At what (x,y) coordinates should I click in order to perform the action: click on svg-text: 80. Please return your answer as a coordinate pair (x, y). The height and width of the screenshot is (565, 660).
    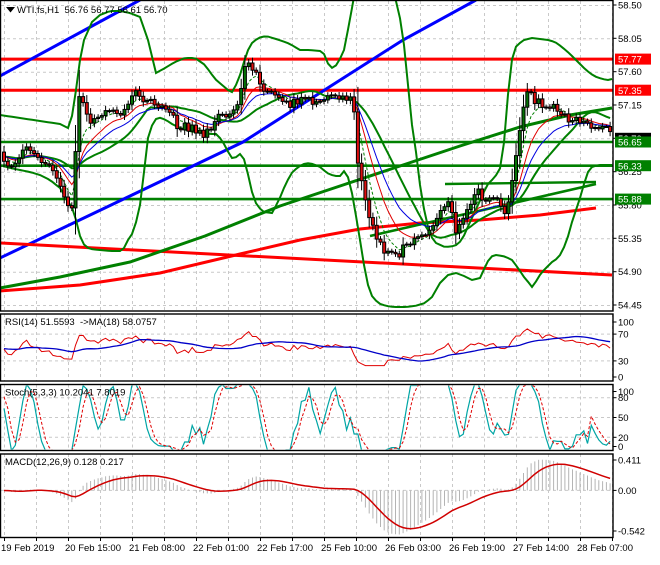
    Looking at the image, I should click on (623, 398).